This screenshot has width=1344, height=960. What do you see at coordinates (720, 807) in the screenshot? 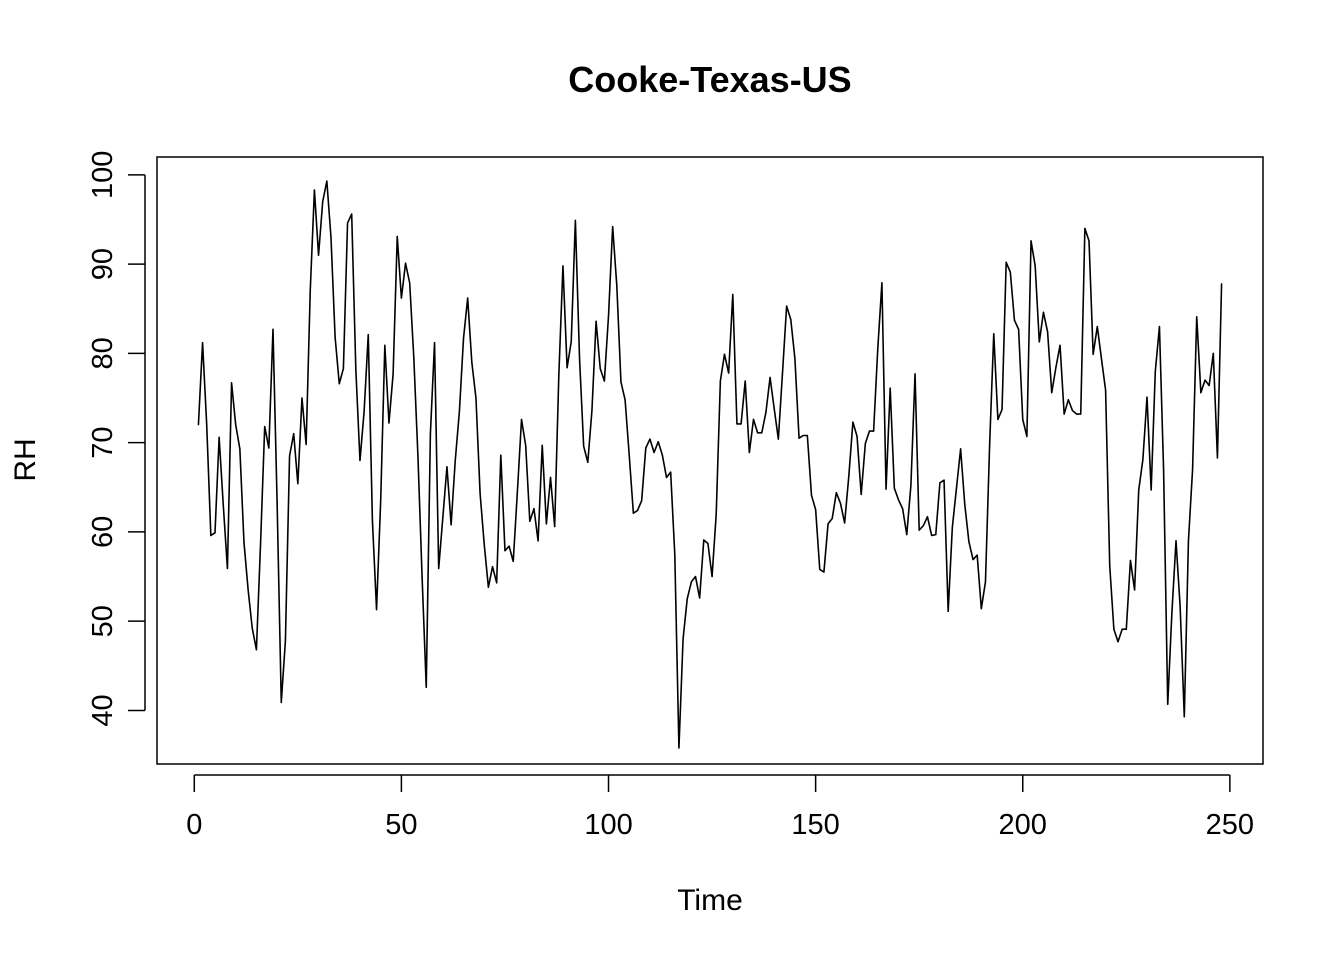
I see `x-axis: 0 50 100 150 200 250` at bounding box center [720, 807].